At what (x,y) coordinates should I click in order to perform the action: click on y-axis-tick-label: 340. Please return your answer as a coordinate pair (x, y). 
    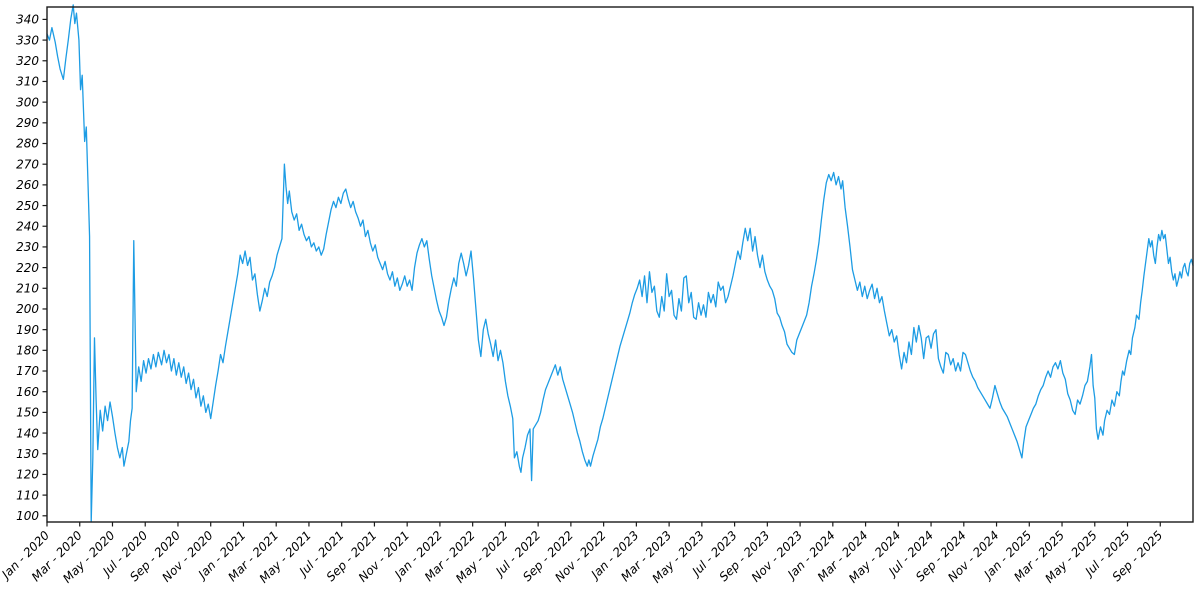
    Looking at the image, I should click on (27, 20).